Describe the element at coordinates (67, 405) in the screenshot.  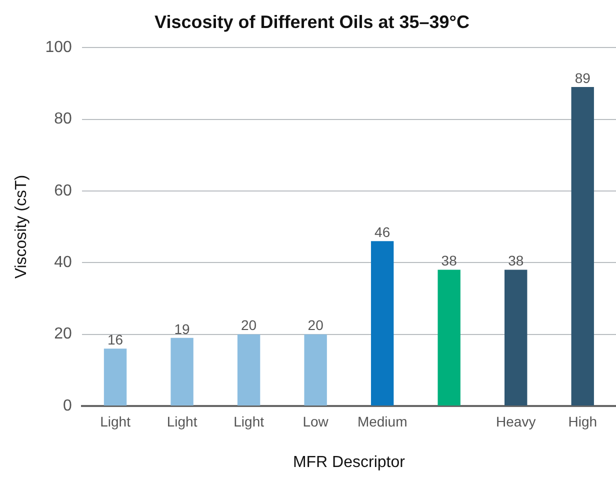
I see `y-tick-label: 0` at that location.